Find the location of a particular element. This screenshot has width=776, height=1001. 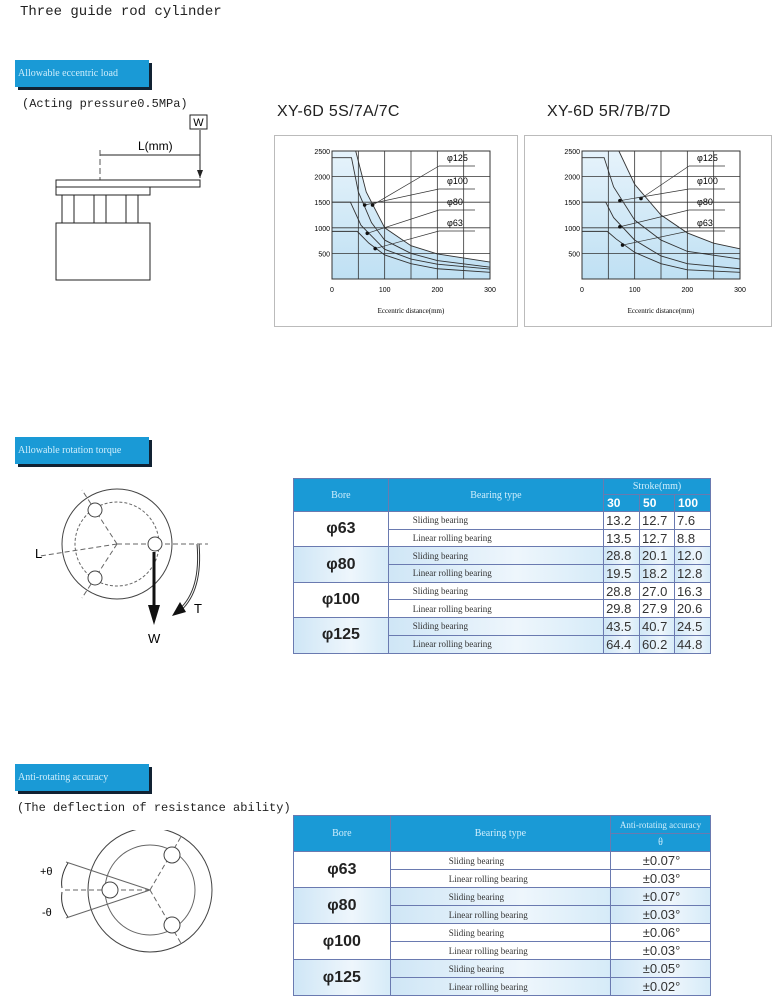

table-row: Linear rolling bearing 19.5 18.2 12.8 is located at coordinates (502, 573).